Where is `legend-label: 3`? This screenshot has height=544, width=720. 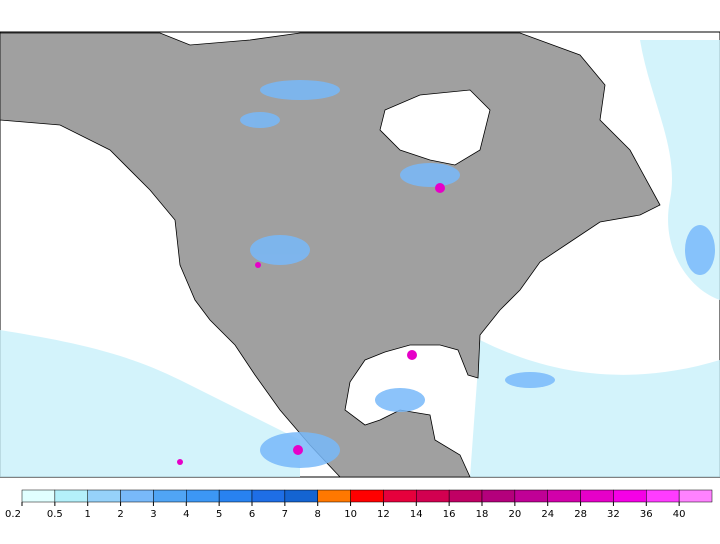
legend-label: 3 is located at coordinates (153, 514).